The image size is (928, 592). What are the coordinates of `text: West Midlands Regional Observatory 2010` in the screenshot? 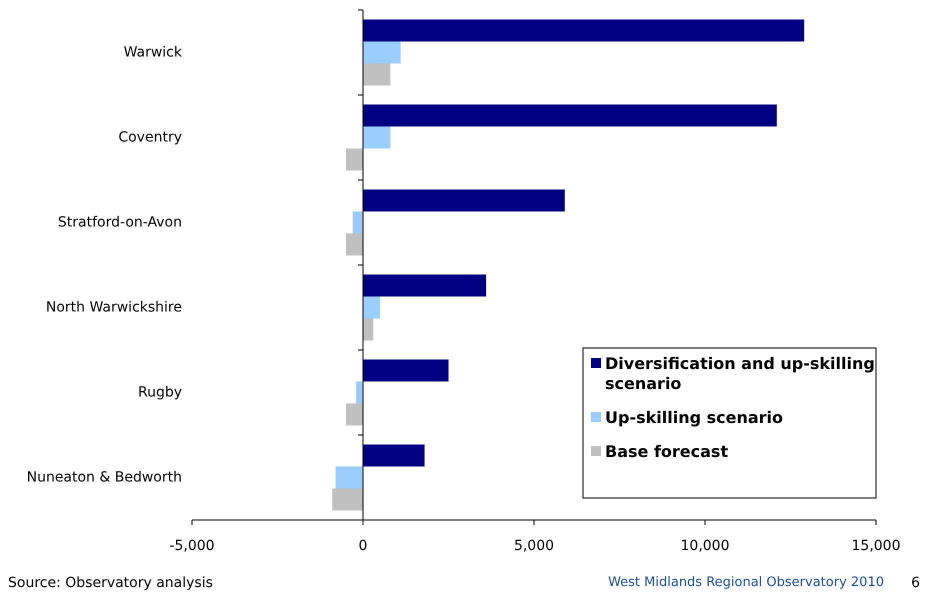 It's located at (746, 582).